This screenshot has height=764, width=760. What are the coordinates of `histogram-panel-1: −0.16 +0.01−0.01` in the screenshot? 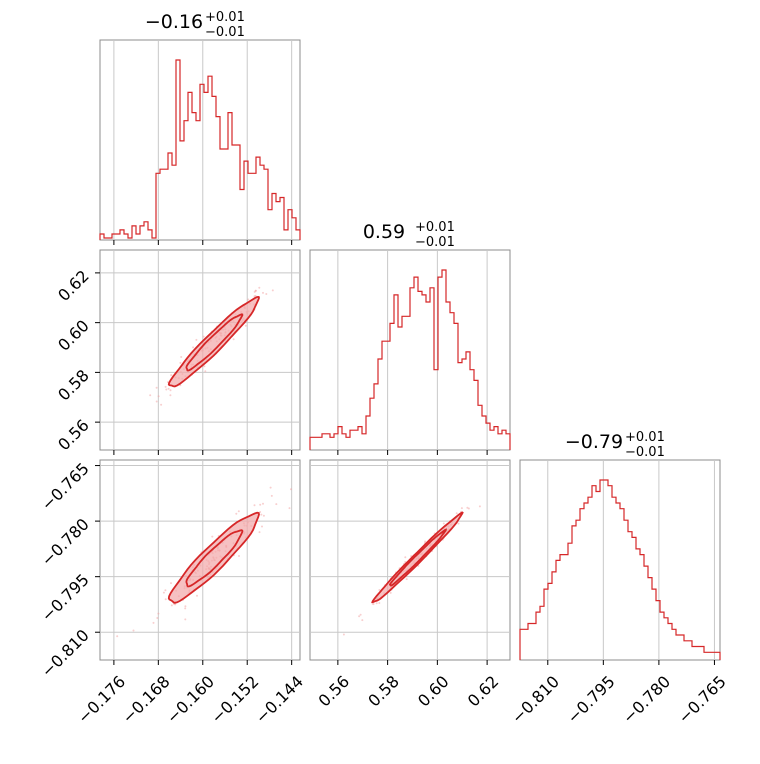 It's located at (200, 127).